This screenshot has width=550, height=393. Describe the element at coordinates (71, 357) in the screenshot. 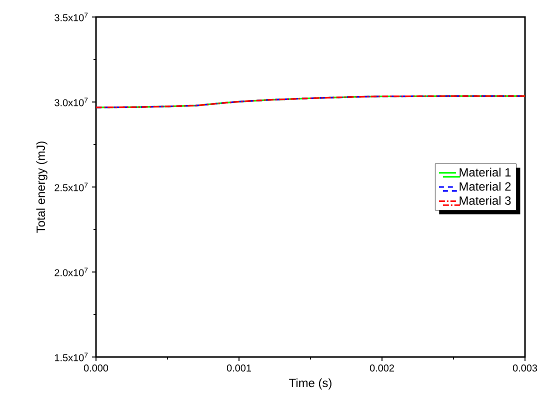

I see `y-tick-label: 1.5x10$^{7}$` at that location.